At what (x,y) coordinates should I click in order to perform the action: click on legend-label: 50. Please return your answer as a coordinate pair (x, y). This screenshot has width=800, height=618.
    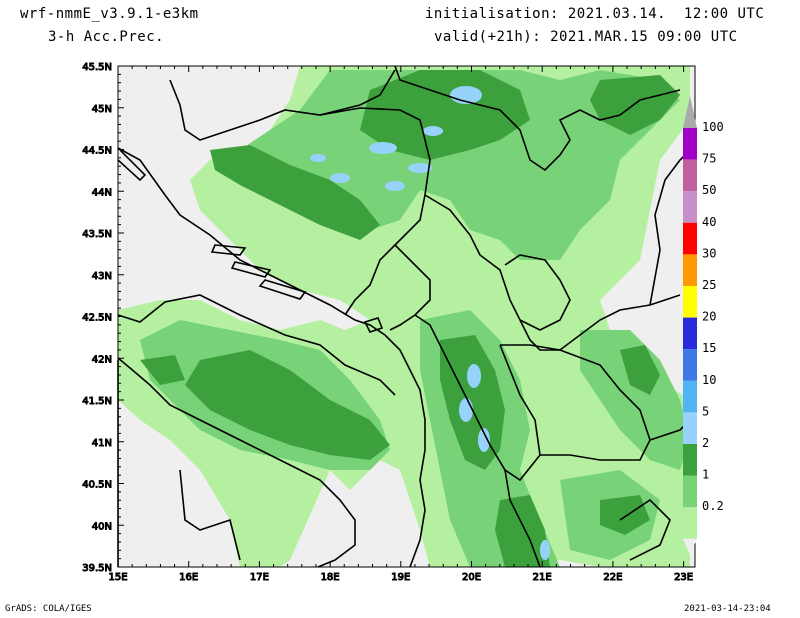
    Looking at the image, I should click on (709, 190).